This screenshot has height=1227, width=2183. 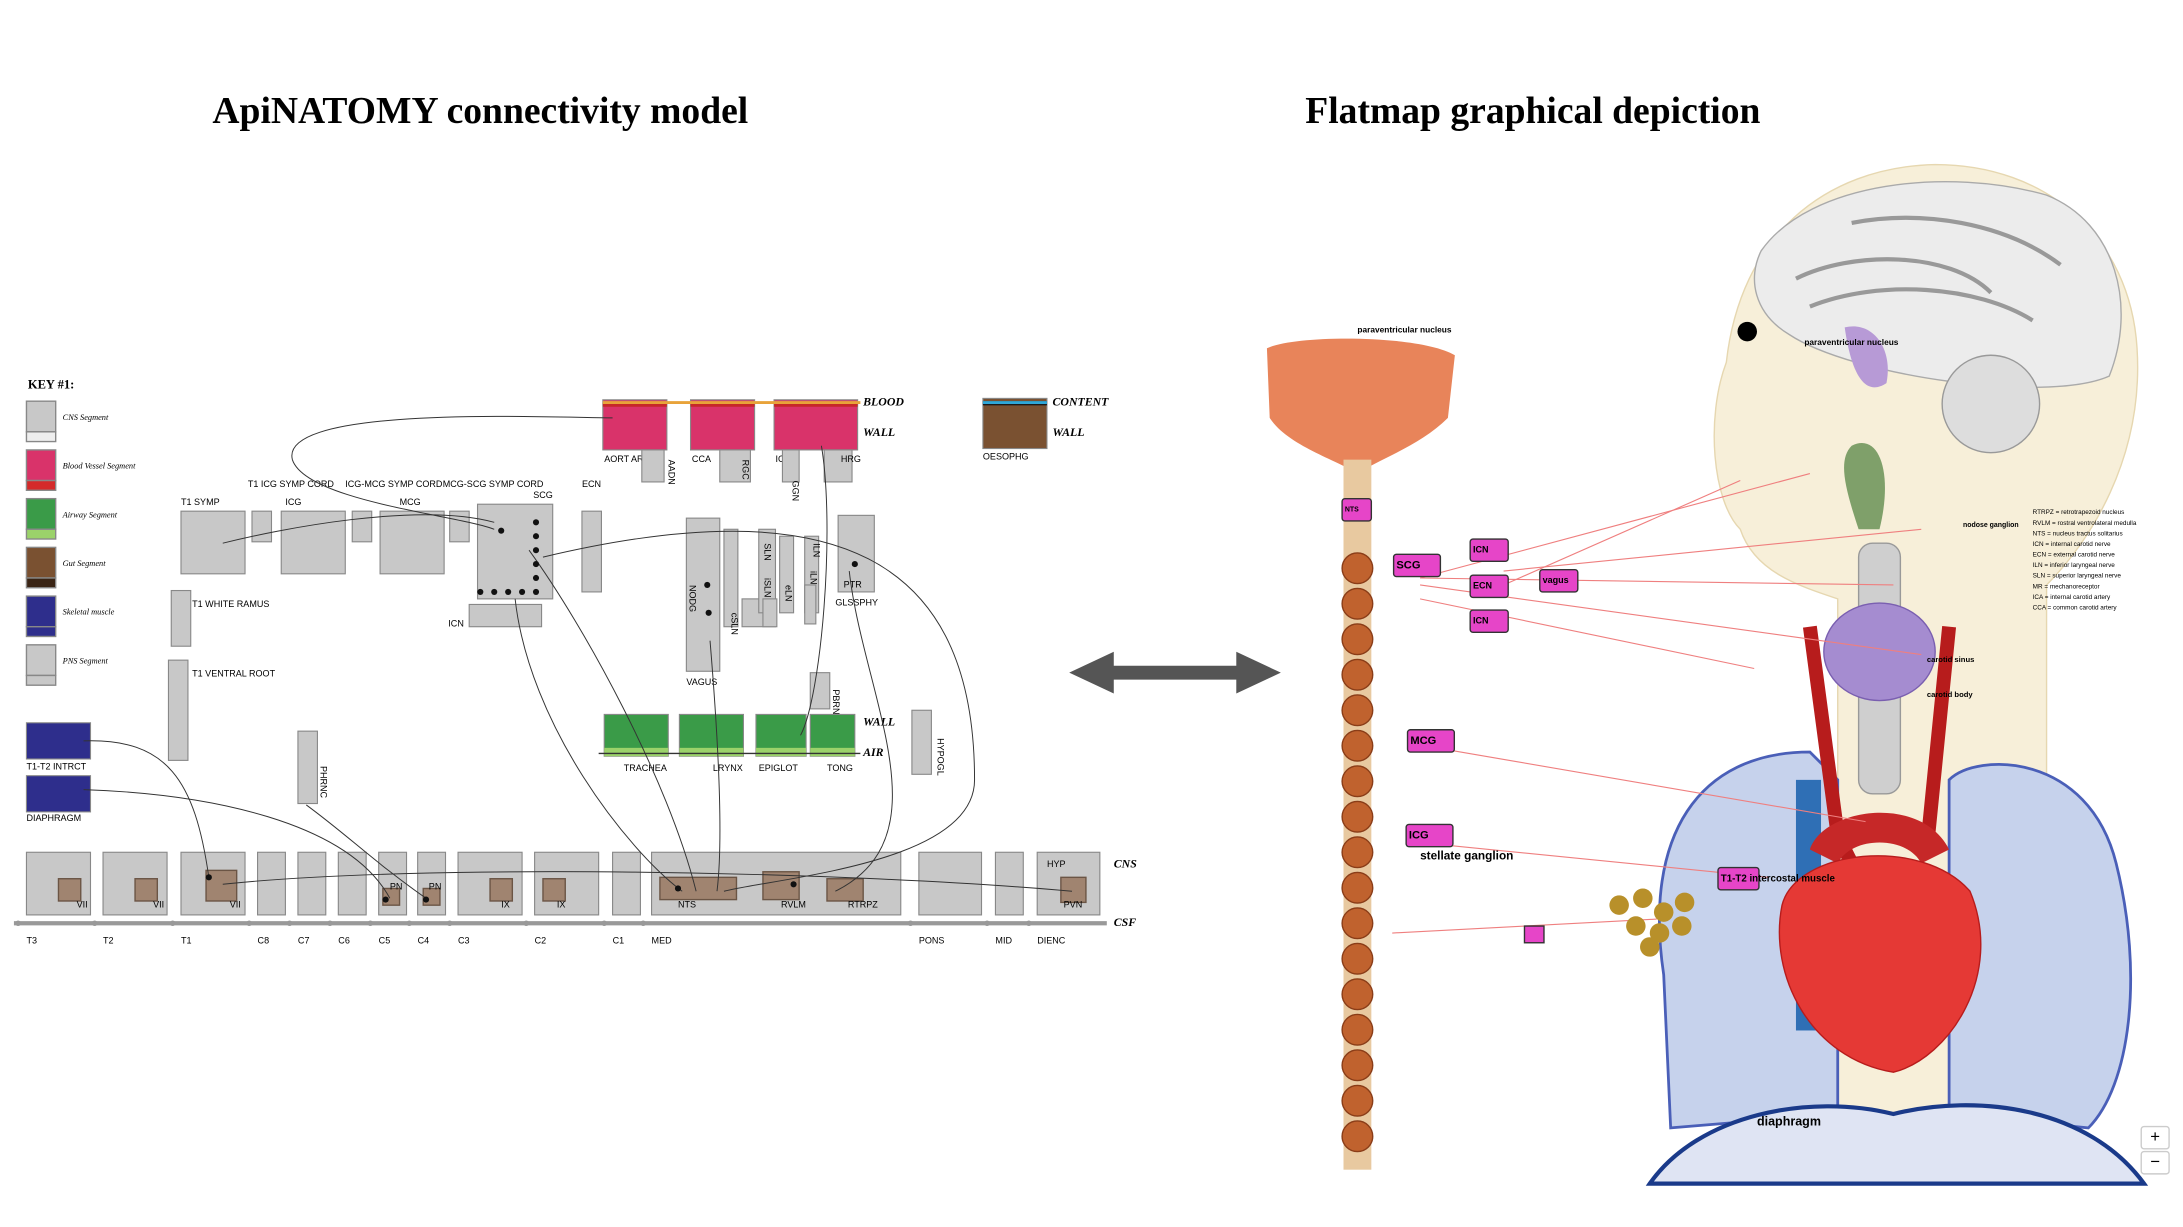 I want to click on key-item: Airway Segment, so click(x=90, y=514).